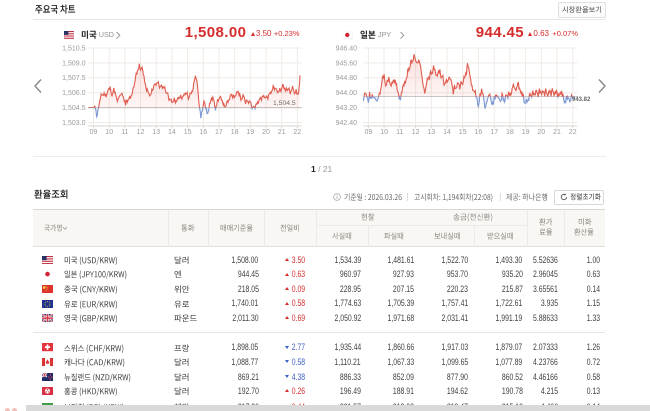 Image resolution: width=650 pixels, height=411 pixels. I want to click on svg-text: 942.40, so click(347, 123).